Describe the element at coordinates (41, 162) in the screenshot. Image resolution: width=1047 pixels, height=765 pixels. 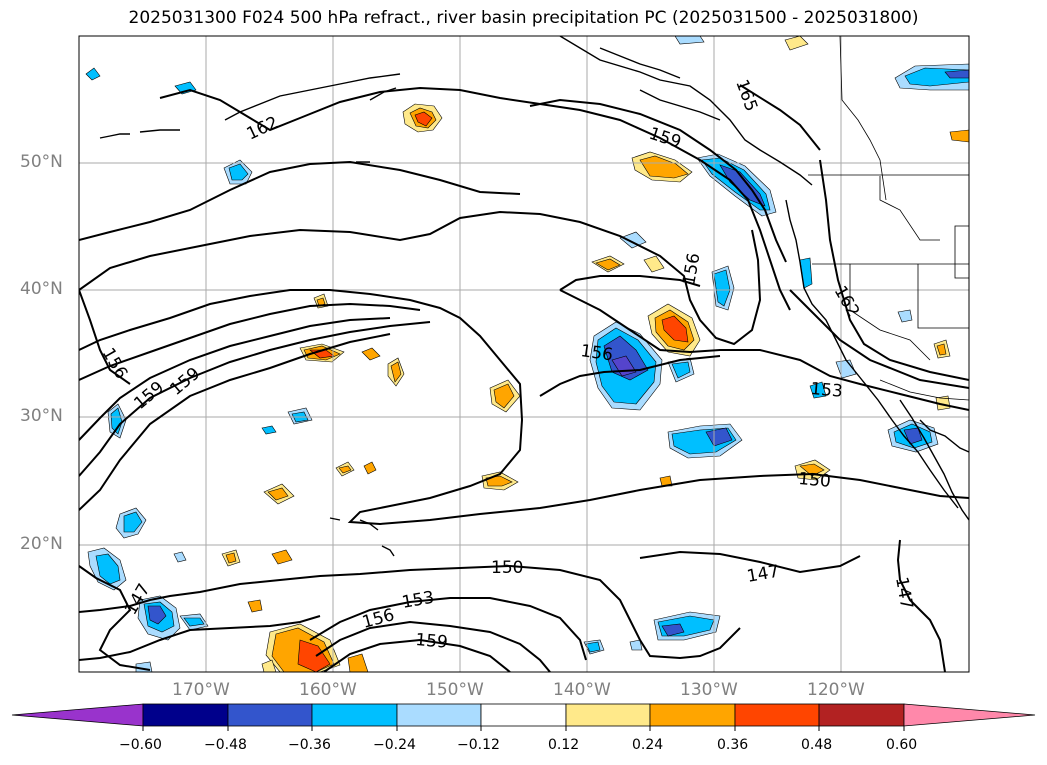
I see `lat-label: 50°N` at that location.